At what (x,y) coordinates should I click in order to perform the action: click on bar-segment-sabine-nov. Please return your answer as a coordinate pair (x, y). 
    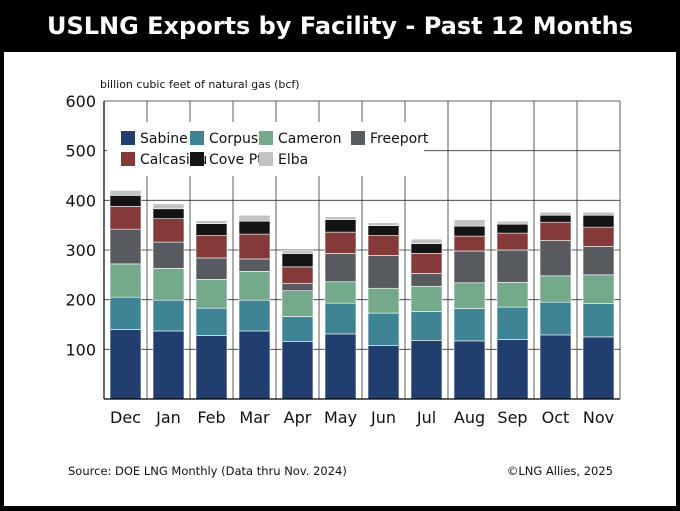
    Looking at the image, I should click on (598, 368).